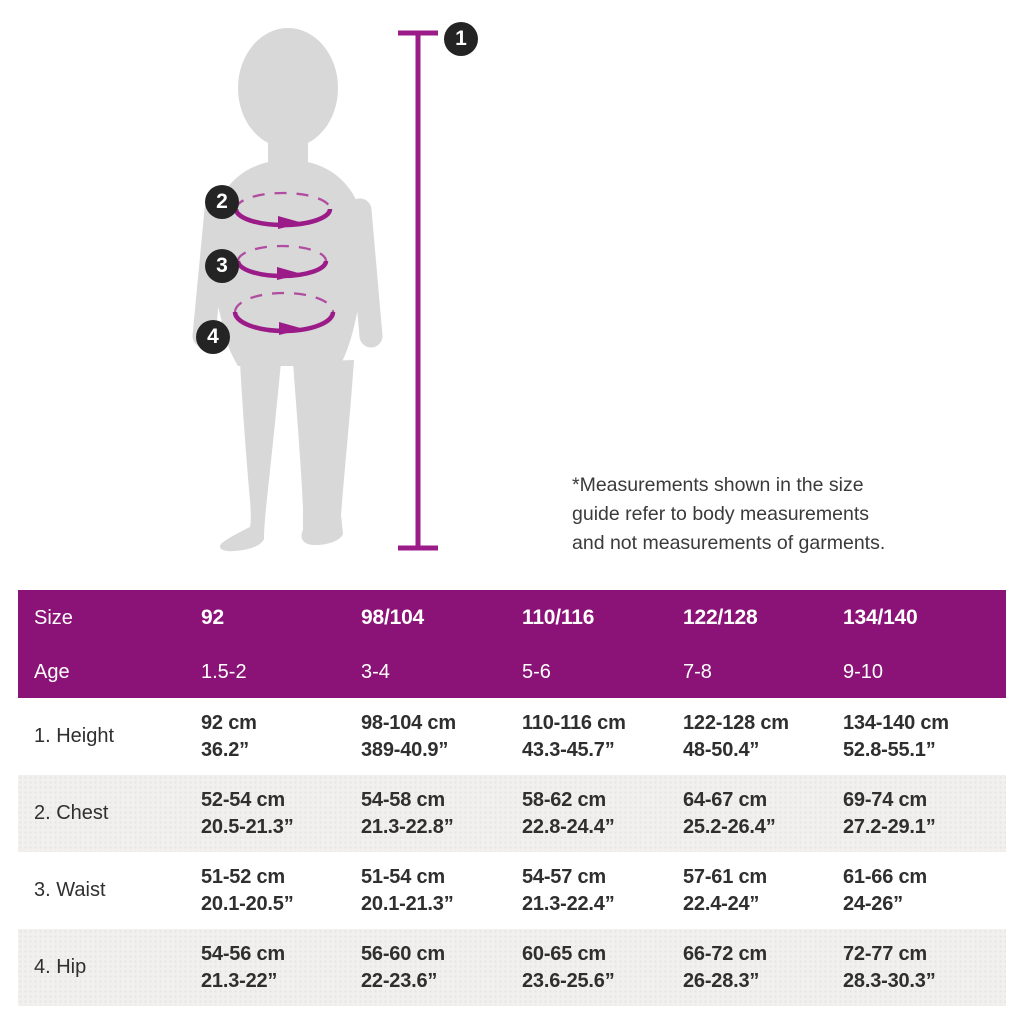 This screenshot has width=1024, height=1024. Describe the element at coordinates (224, 671) in the screenshot. I see `age-col-1: 1.5-2` at that location.